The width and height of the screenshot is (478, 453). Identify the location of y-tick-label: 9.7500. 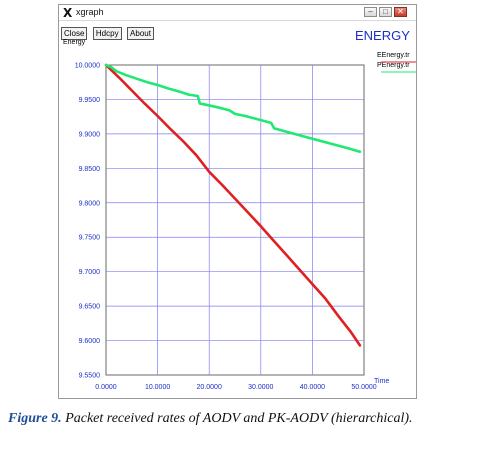
(90, 238).